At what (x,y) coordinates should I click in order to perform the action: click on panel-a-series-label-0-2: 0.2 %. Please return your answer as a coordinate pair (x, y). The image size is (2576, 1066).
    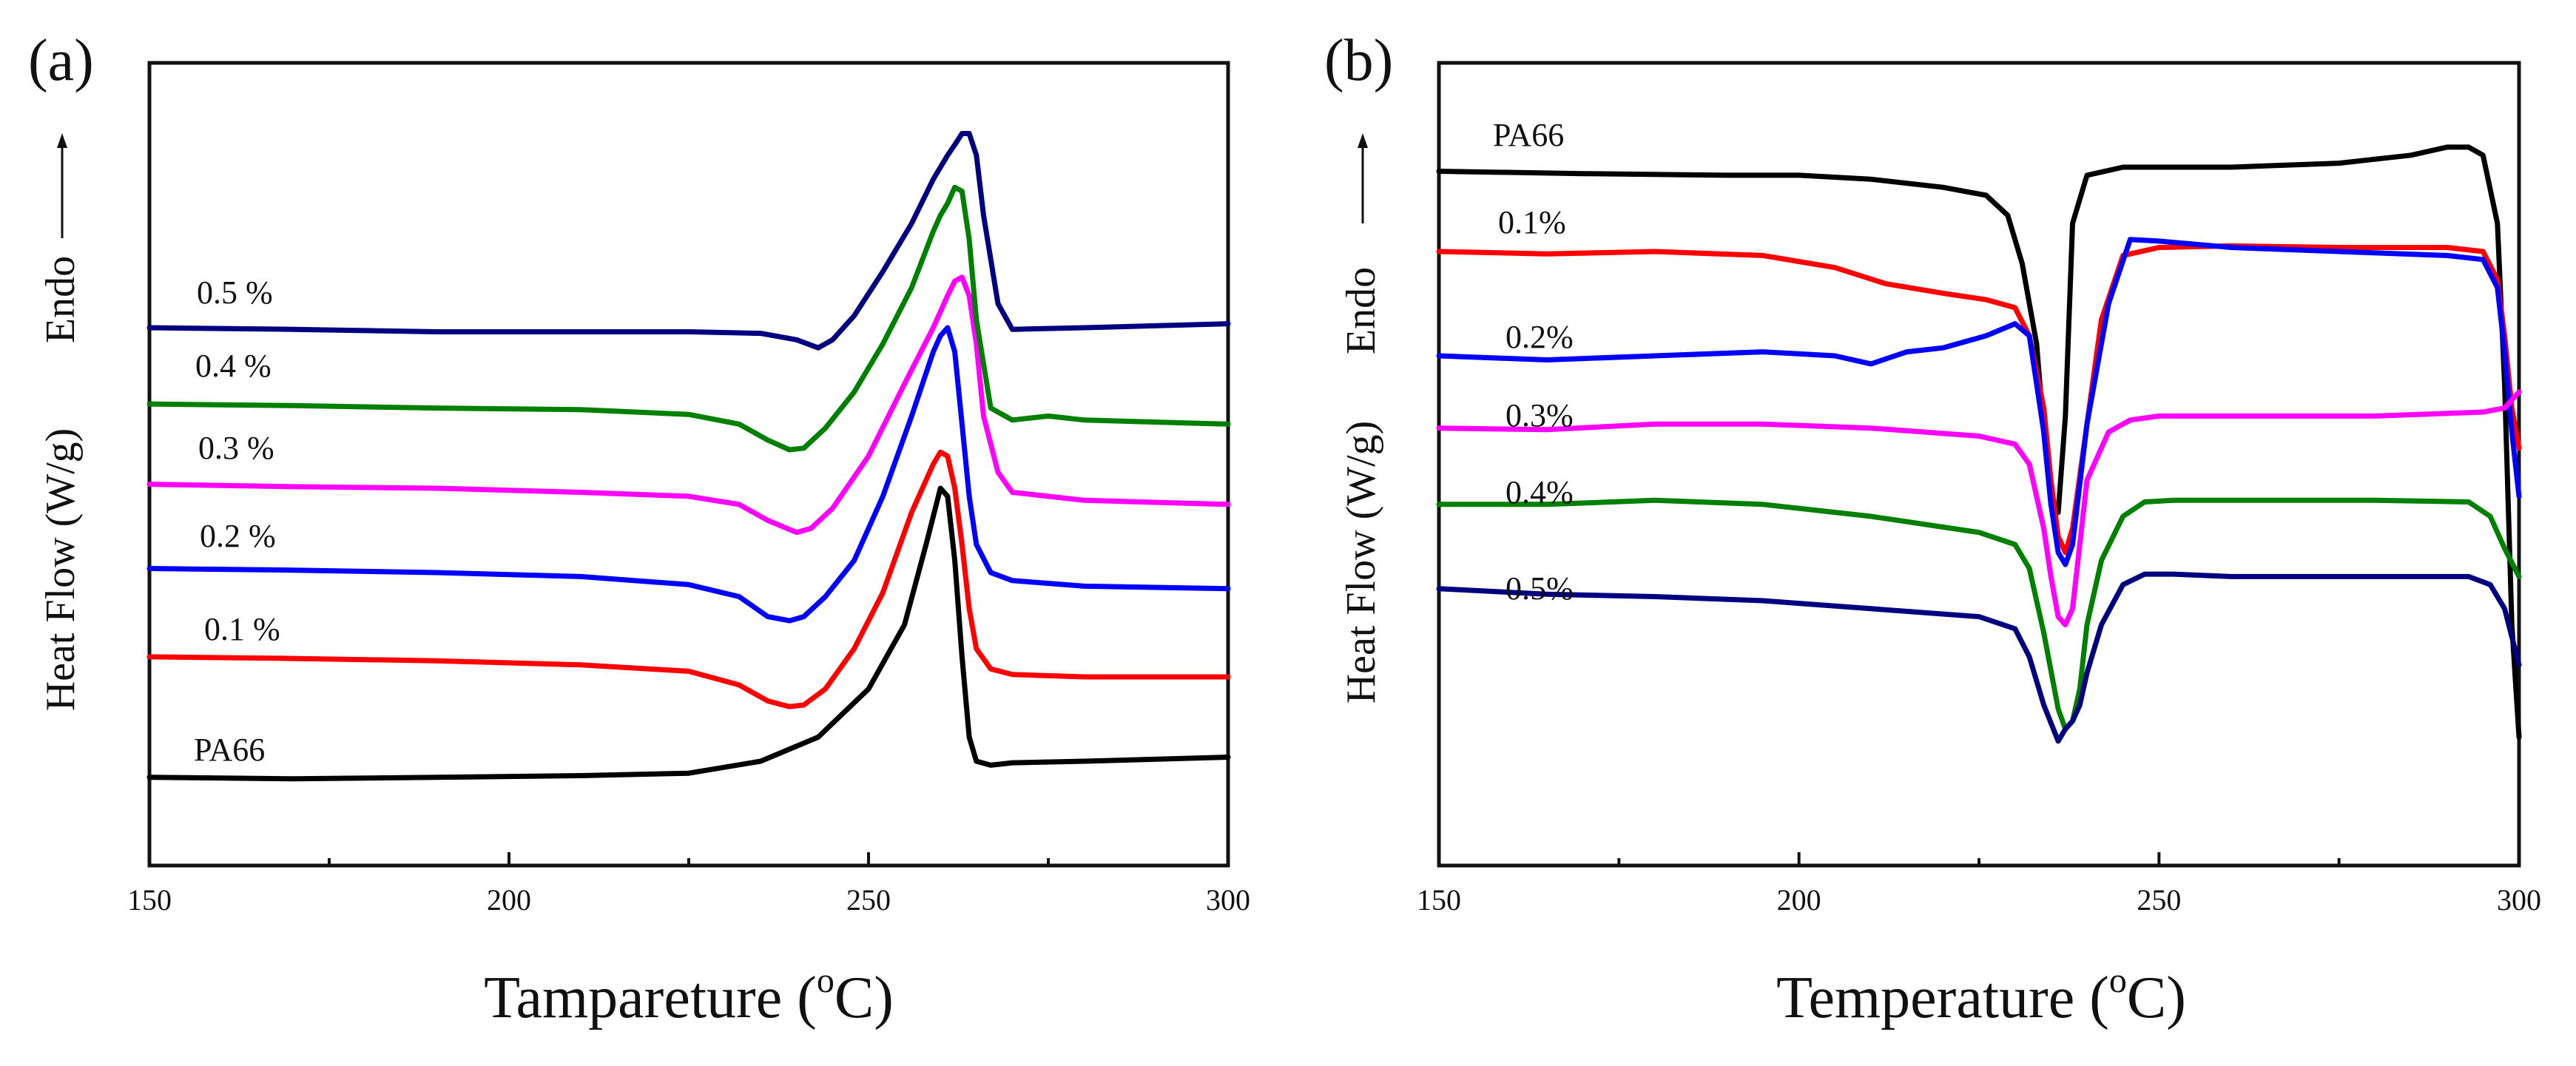
    Looking at the image, I should click on (238, 536).